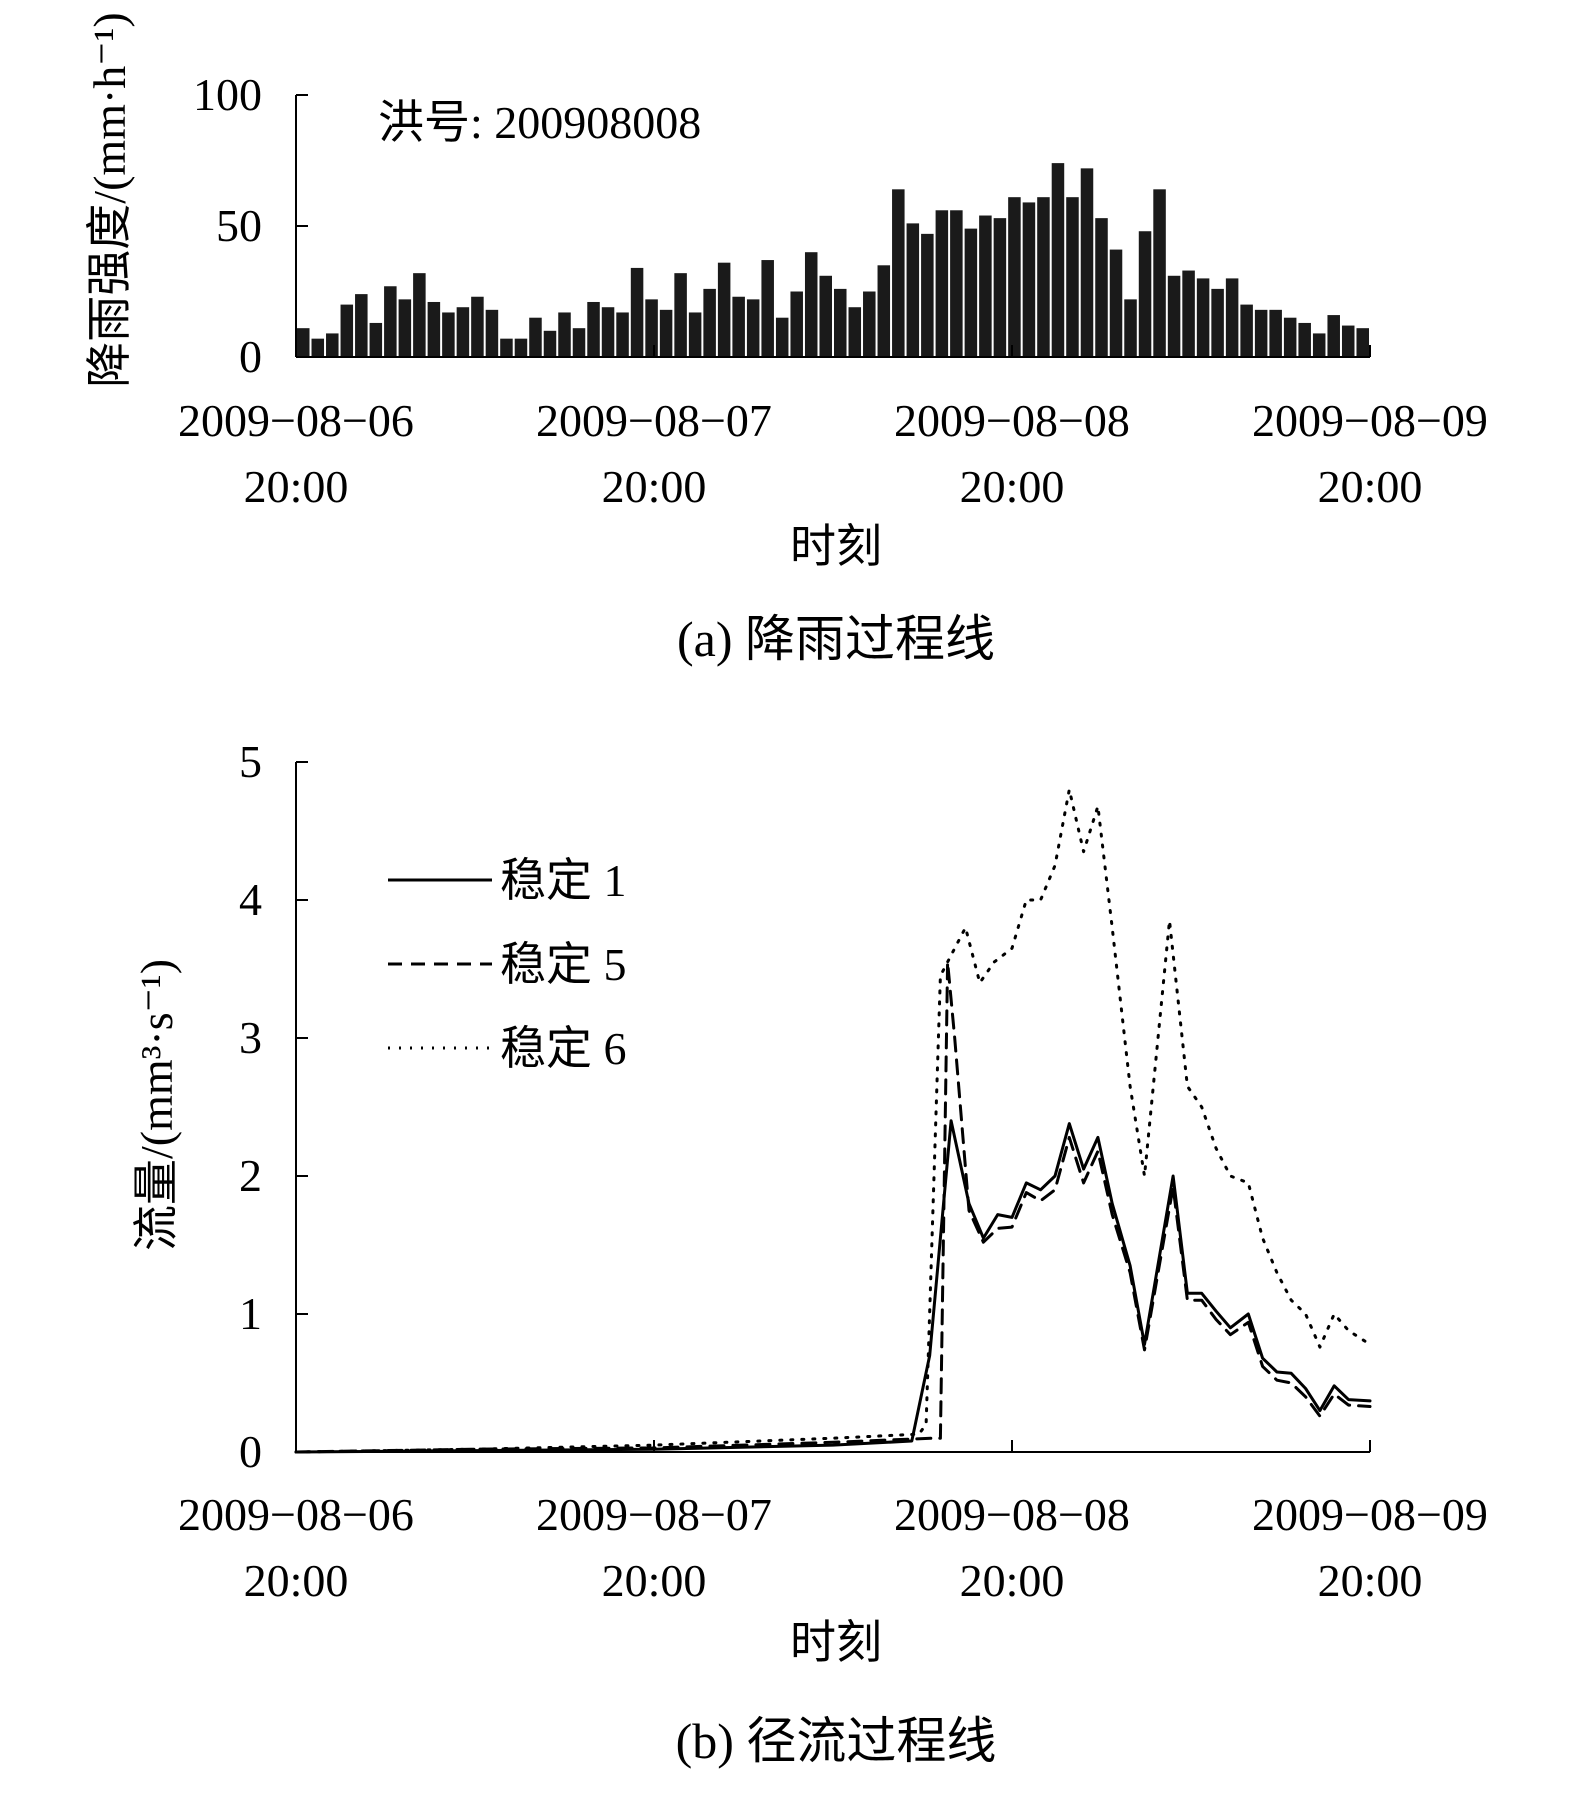 The height and width of the screenshot is (1799, 1575). What do you see at coordinates (273, 1106) in the screenshot?
I see `runoff-y-ticks: 0 1 2 3 4 5` at bounding box center [273, 1106].